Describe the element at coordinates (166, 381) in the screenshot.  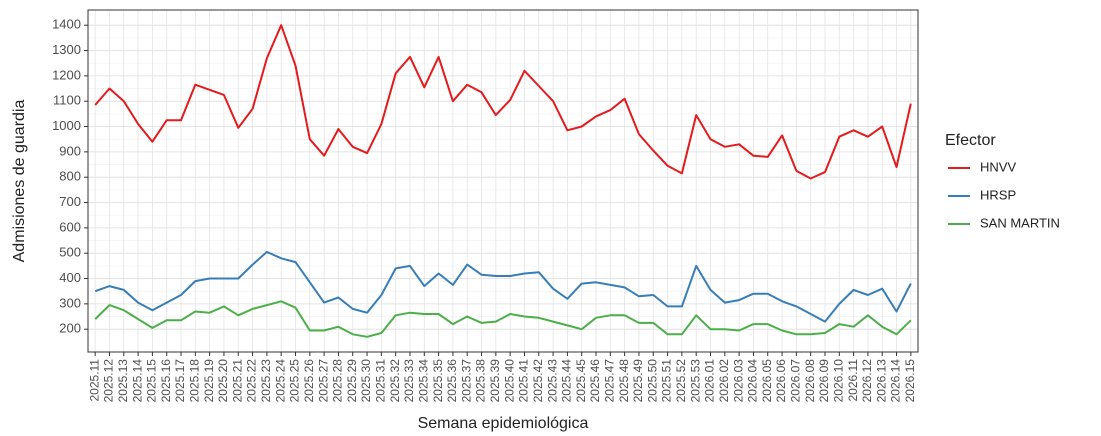
I see `x-tick-label: 2025.16` at that location.